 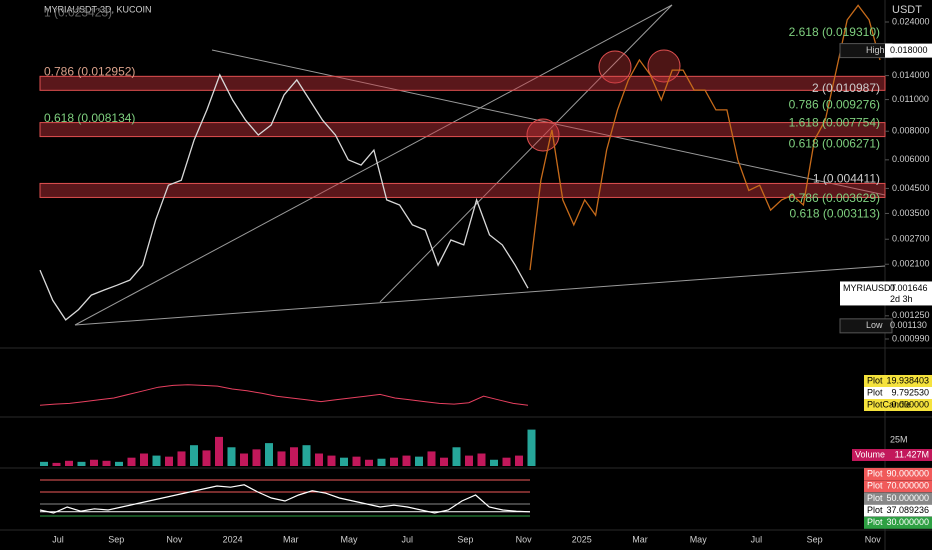 What do you see at coordinates (875, 50) in the screenshot?
I see `tag-label: High` at bounding box center [875, 50].